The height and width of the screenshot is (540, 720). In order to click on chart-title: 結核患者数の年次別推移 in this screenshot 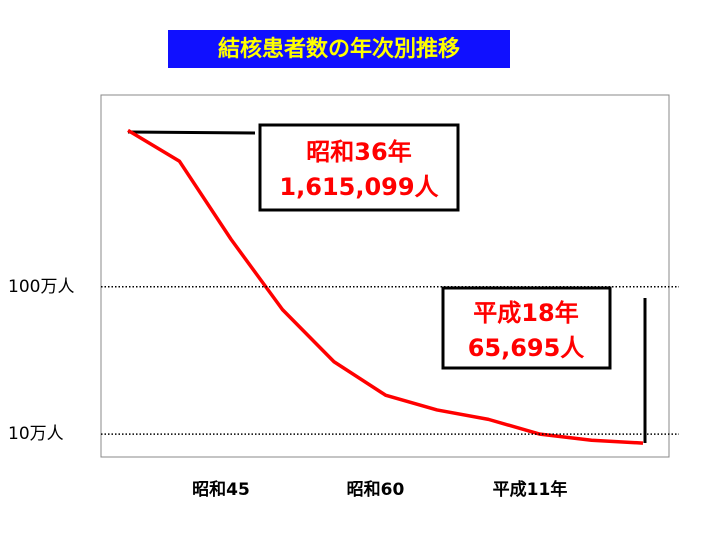, I will do `click(339, 49)`.